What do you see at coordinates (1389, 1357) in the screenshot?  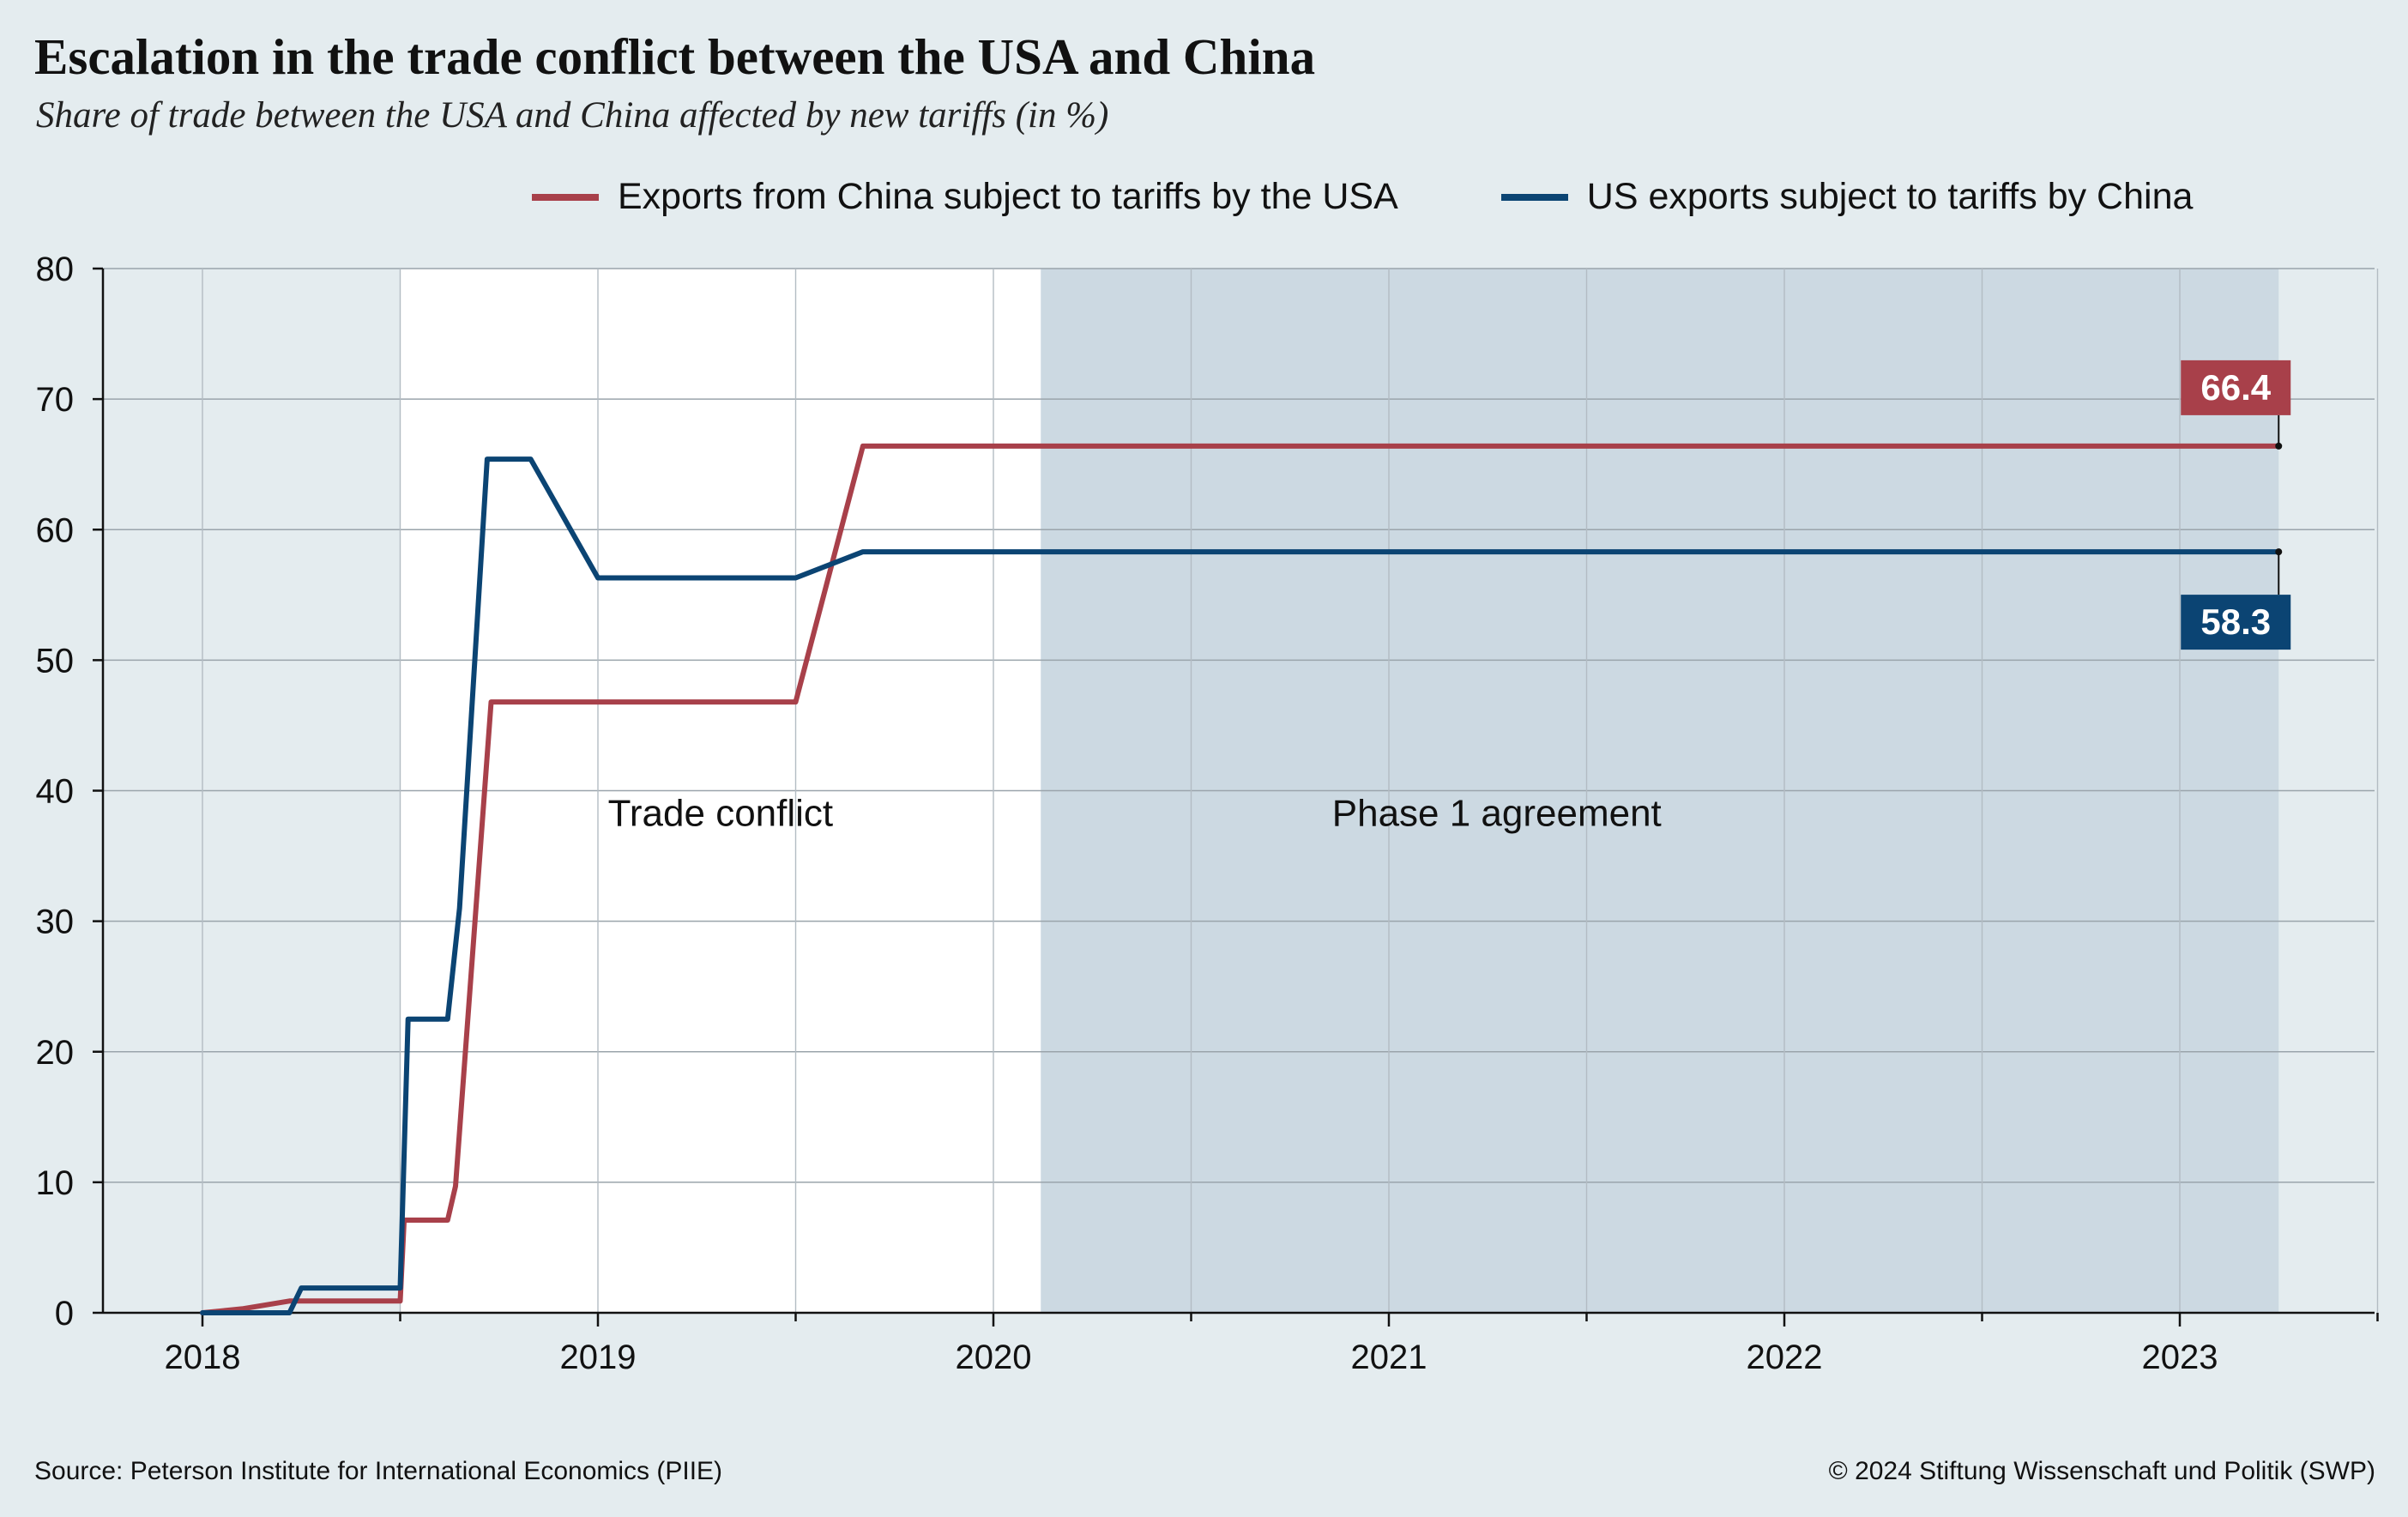 I see `x-tick-label: 2021` at bounding box center [1389, 1357].